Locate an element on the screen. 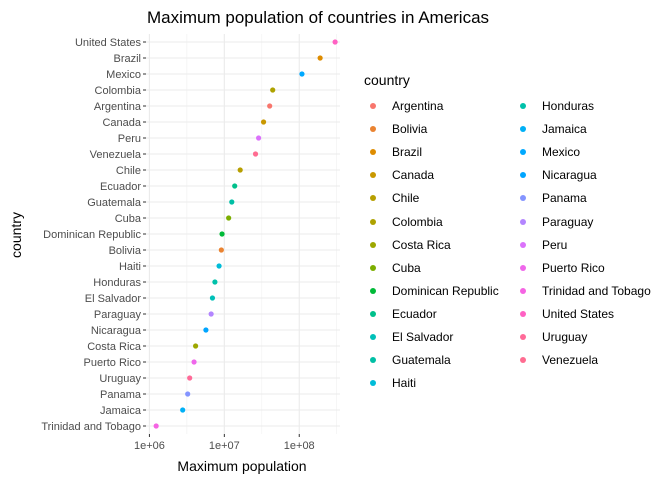  legend-item: Panama is located at coordinates (550, 198).